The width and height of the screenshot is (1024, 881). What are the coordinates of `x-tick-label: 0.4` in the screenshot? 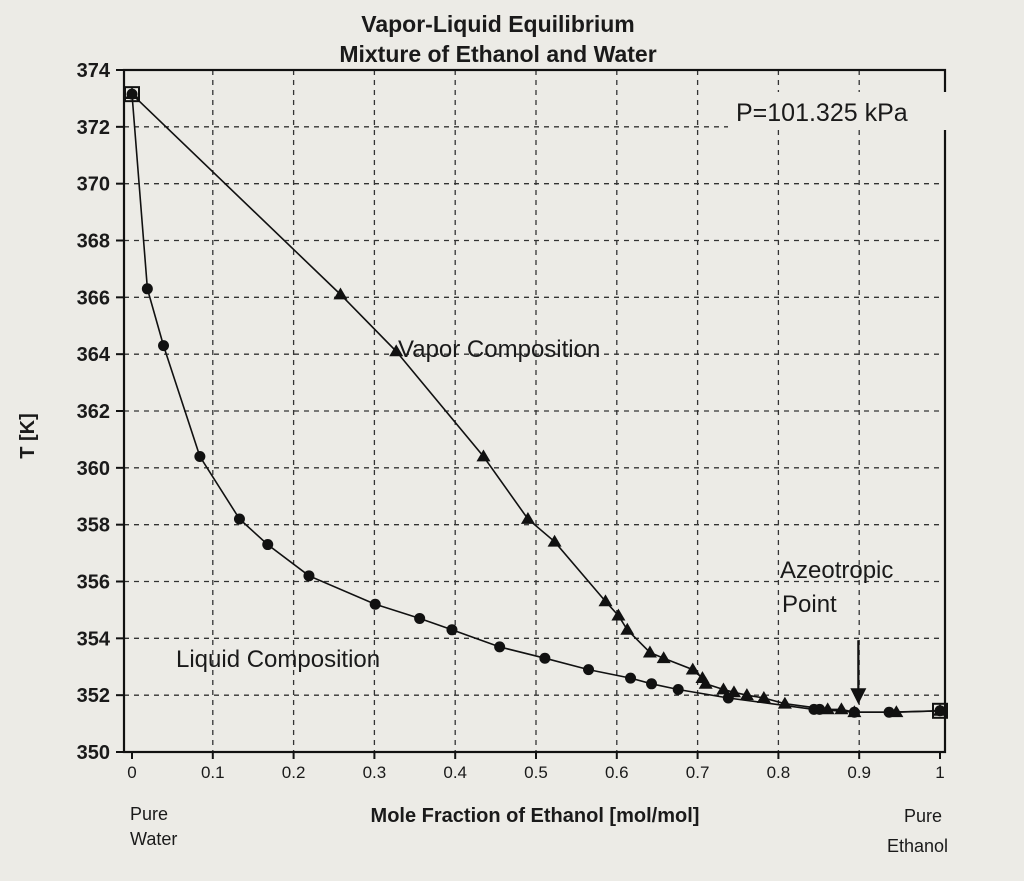 It's located at (455, 772).